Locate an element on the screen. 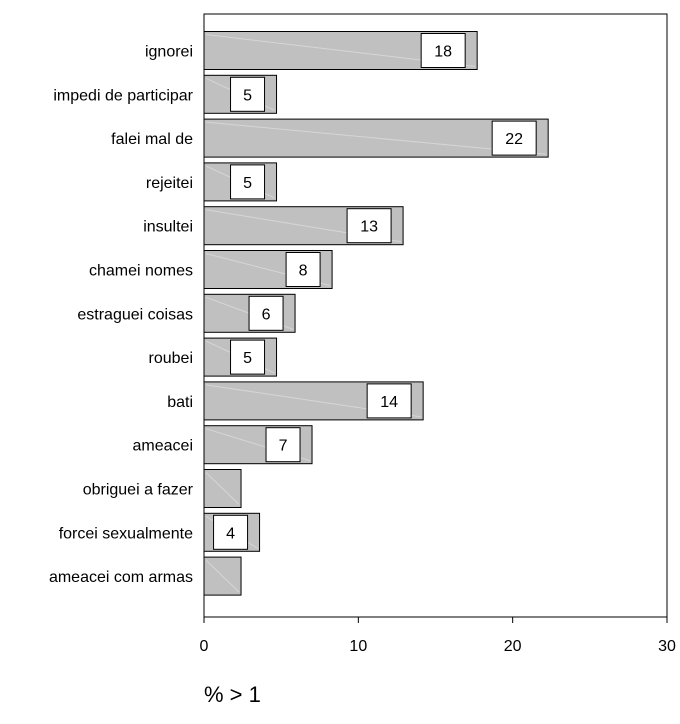  bar is located at coordinates (376, 138).